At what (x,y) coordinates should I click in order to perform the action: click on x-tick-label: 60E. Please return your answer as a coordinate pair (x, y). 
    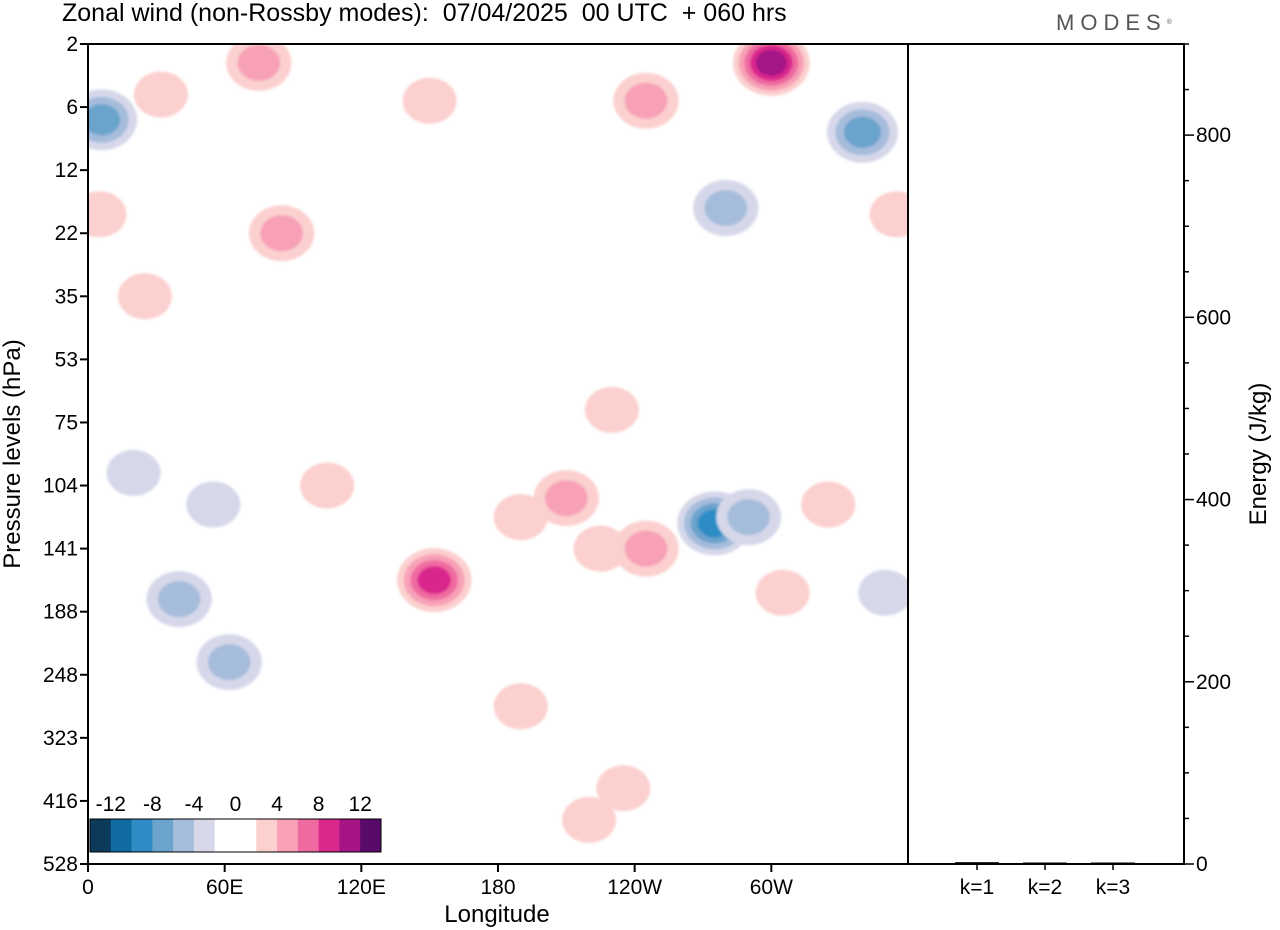
    Looking at the image, I should click on (224, 887).